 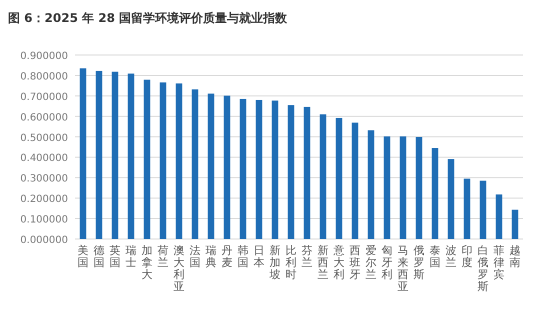 What do you see at coordinates (44, 118) in the screenshot?
I see `ytick: 0.600000` at bounding box center [44, 118].